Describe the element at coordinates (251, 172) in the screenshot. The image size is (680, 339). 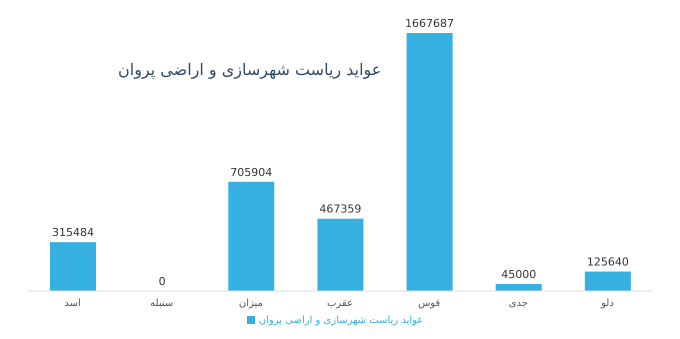
I see `data-label: 705904` at that location.